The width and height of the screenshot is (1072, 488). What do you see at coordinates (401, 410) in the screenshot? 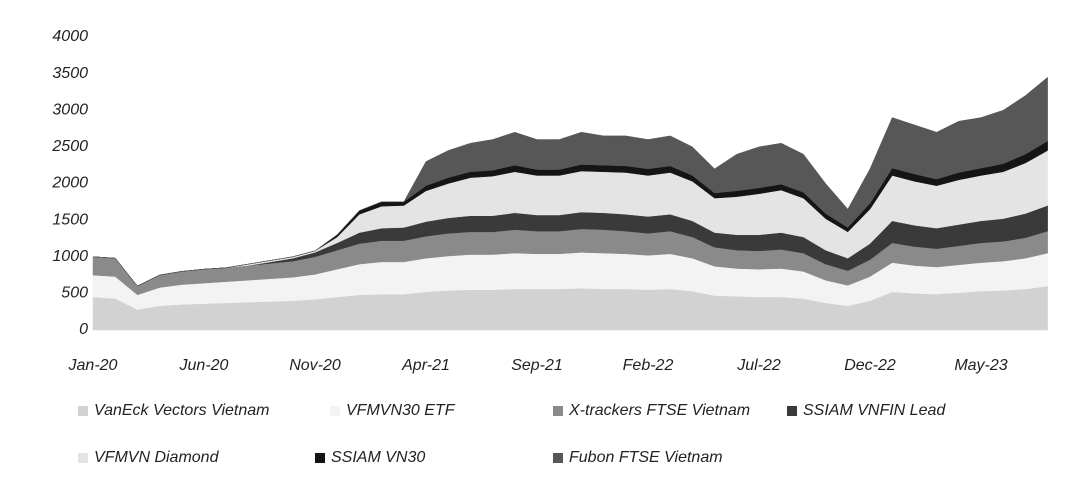
I see `legend-label: VFMVN30 ETF` at bounding box center [401, 410].